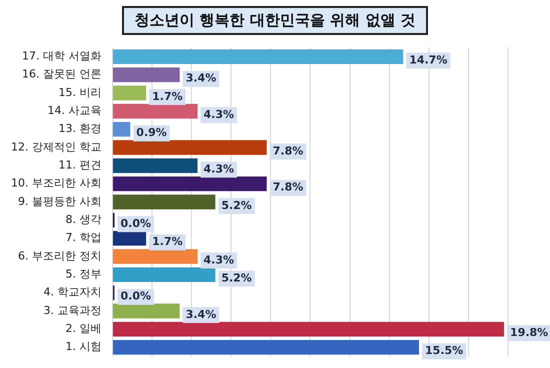  What do you see at coordinates (80, 129) in the screenshot?
I see `y-tick-label: 13. 환경` at bounding box center [80, 129].